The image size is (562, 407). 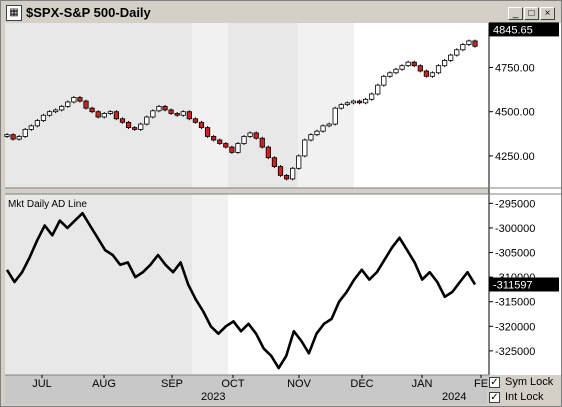 I want to click on ad-last-label: -311597, so click(x=513, y=286).